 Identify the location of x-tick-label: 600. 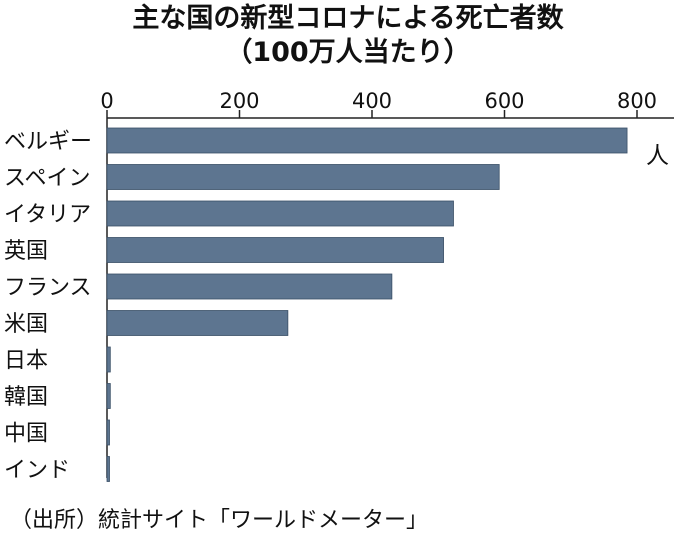
(504, 101).